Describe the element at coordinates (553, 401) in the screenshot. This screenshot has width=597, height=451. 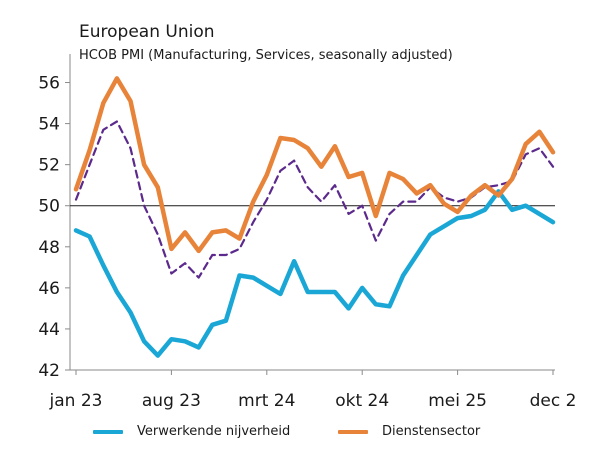
I see `x-tick-label: dec 2` at that location.